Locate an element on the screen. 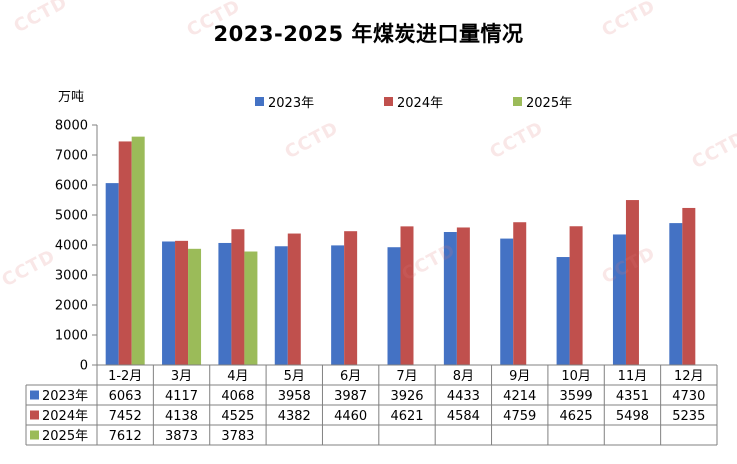  table-series-label: 2023年 is located at coordinates (65, 396).